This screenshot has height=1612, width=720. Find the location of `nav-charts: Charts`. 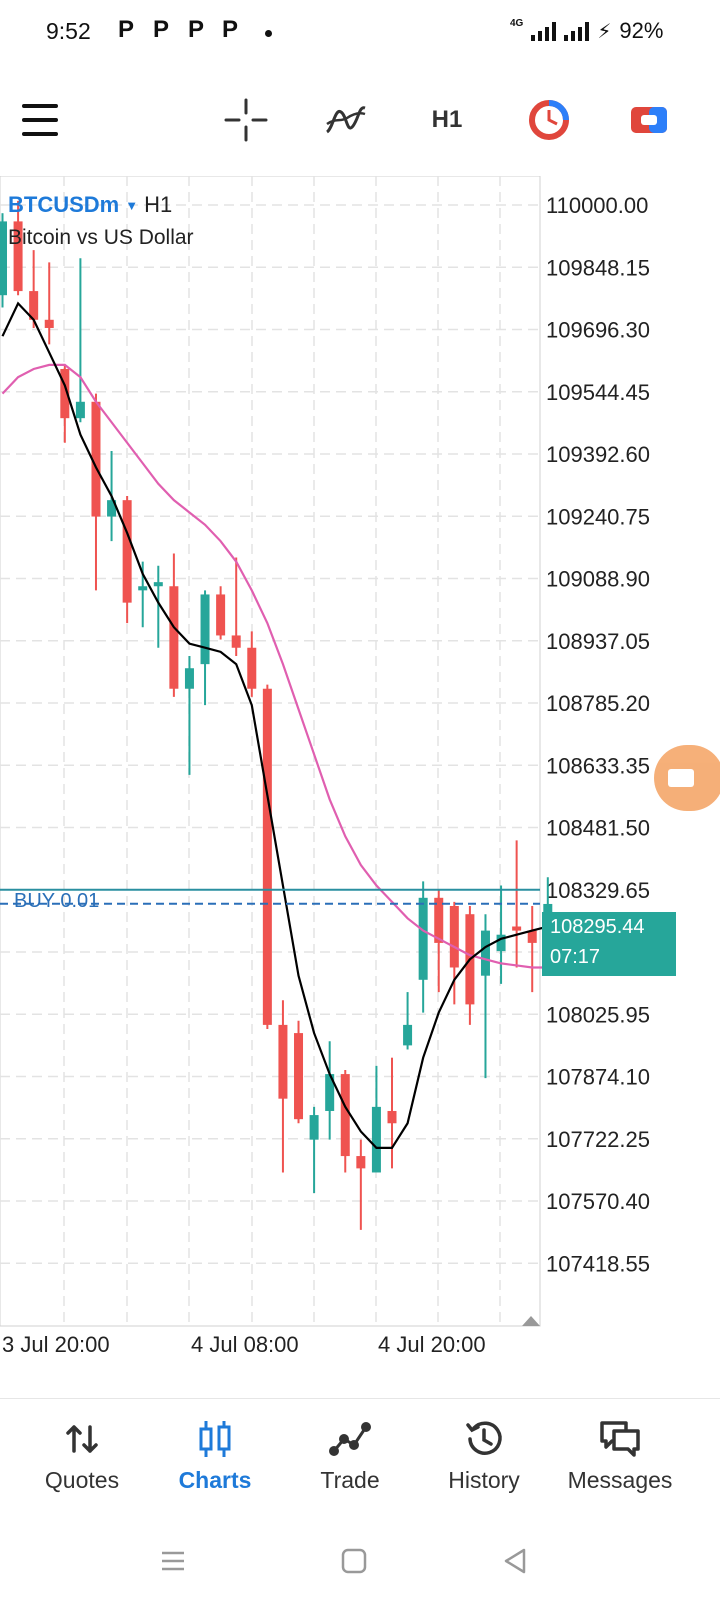

nav-charts: Charts is located at coordinates (215, 1454).